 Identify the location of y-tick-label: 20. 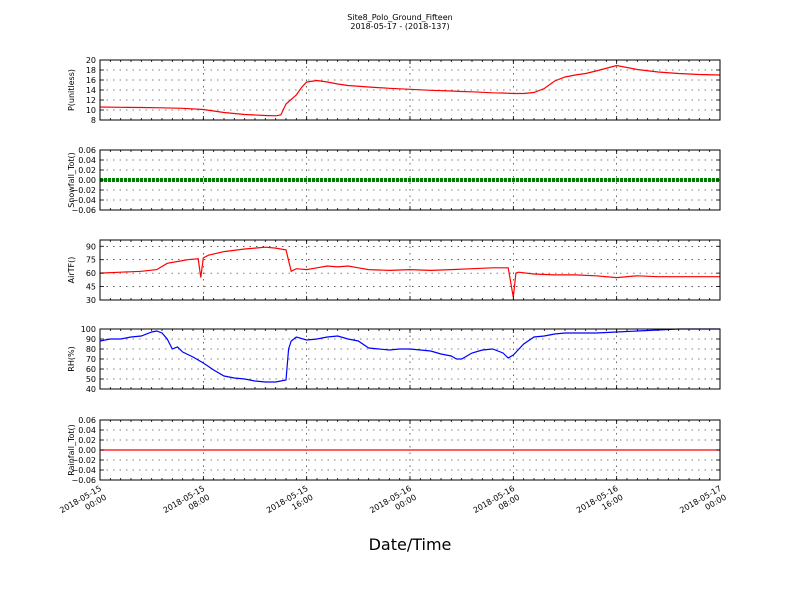
(91, 60).